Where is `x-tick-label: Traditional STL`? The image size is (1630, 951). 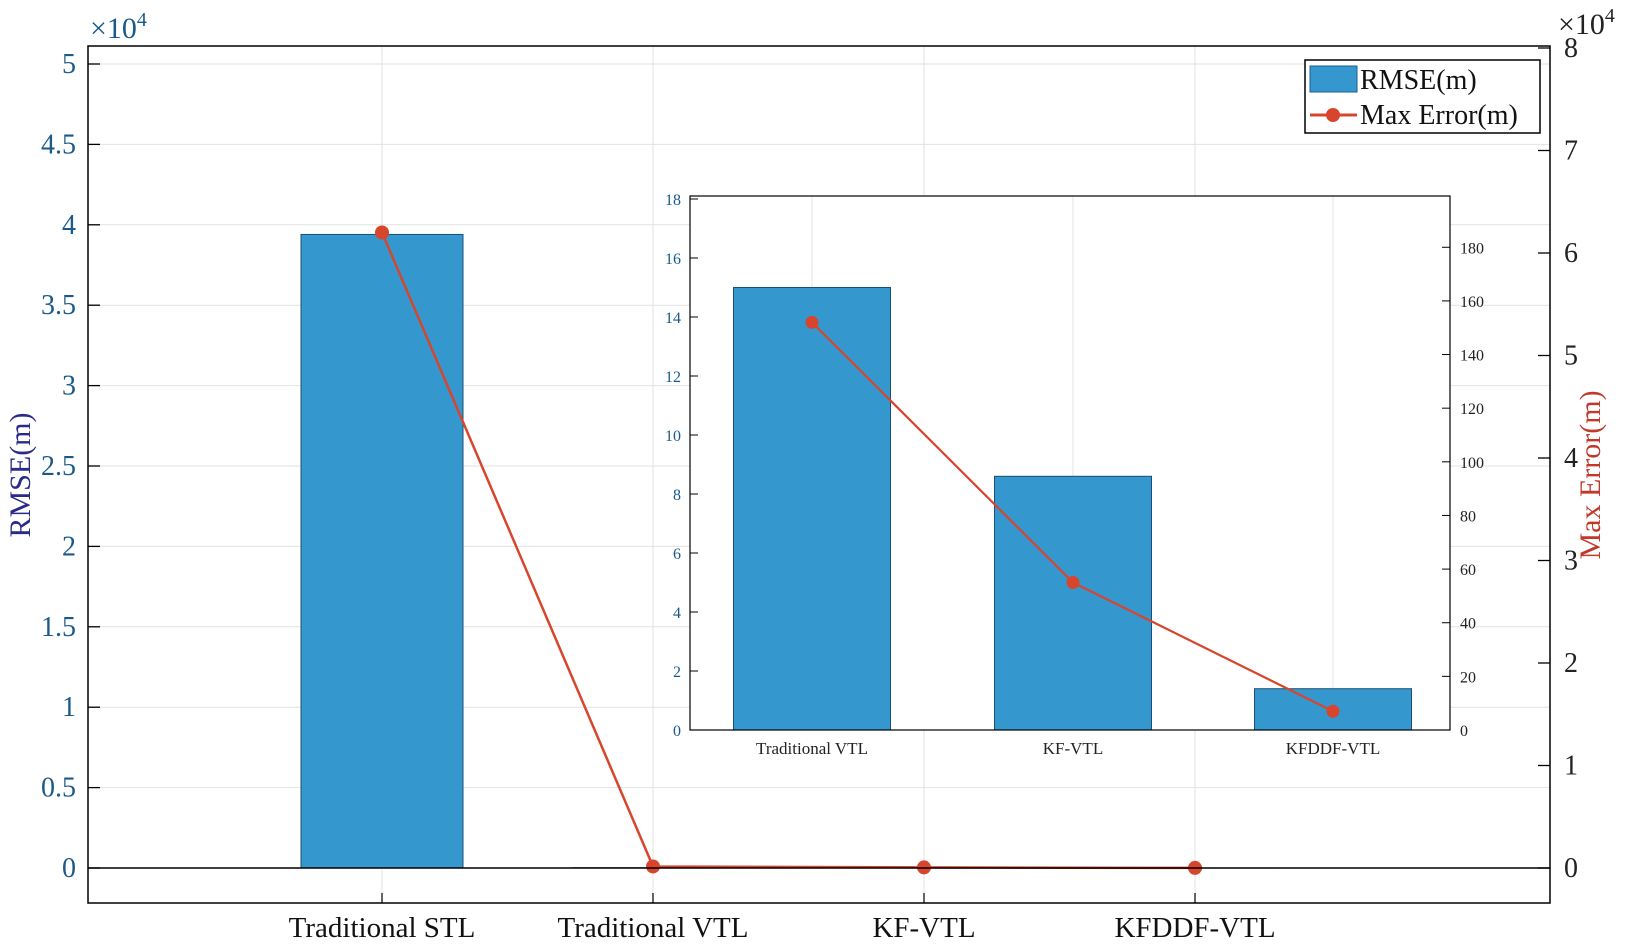 x-tick-label: Traditional STL is located at coordinates (382, 928).